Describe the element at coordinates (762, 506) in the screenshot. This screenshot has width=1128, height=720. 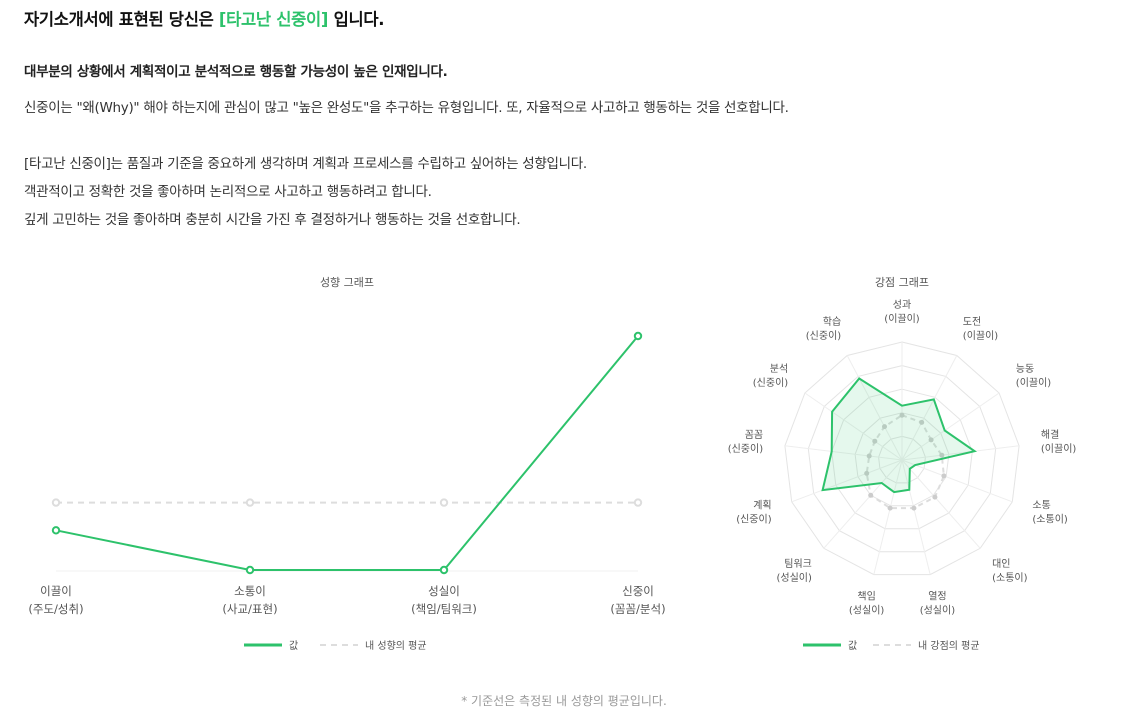
I see `radar-axis-label-9-0: 계획` at that location.